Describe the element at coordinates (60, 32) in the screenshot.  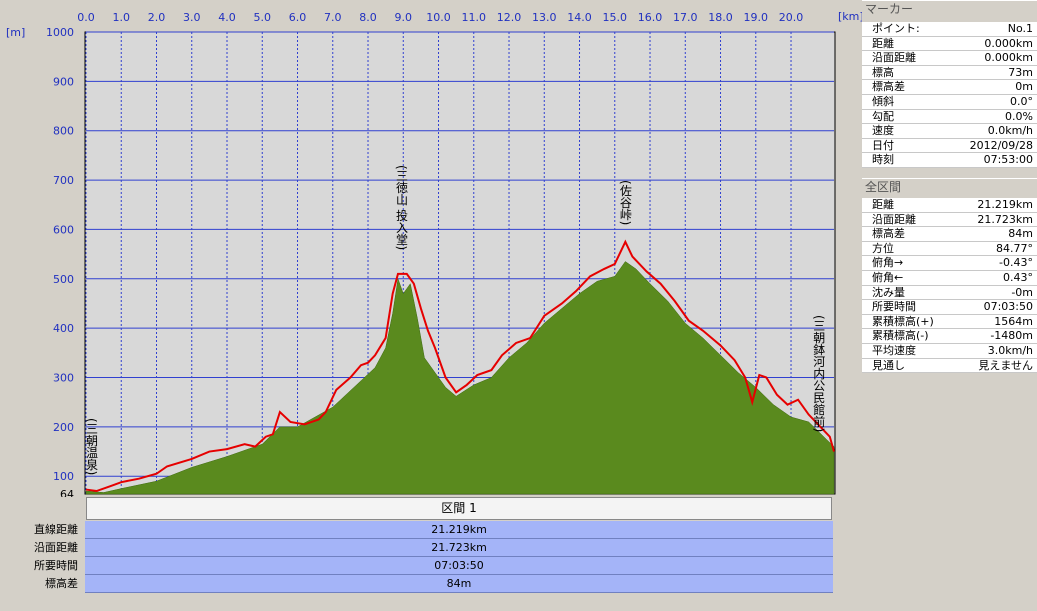
I see `y-tick-label: 1000` at that location.